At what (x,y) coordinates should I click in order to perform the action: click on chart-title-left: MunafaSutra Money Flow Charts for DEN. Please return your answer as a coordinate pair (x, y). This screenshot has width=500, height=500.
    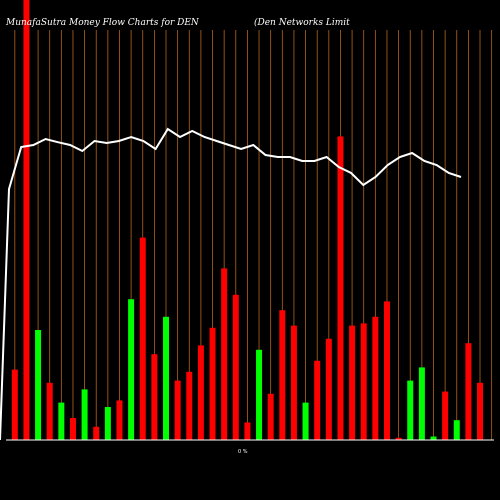
    Looking at the image, I should click on (102, 23).